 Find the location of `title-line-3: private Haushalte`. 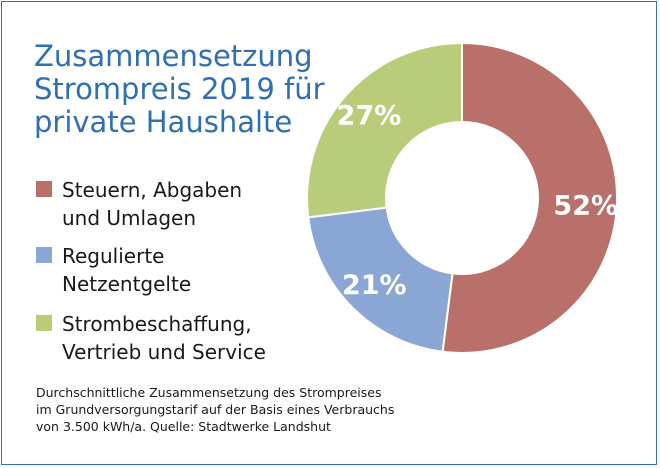

title-line-3: private Haushalte is located at coordinates (163, 122).